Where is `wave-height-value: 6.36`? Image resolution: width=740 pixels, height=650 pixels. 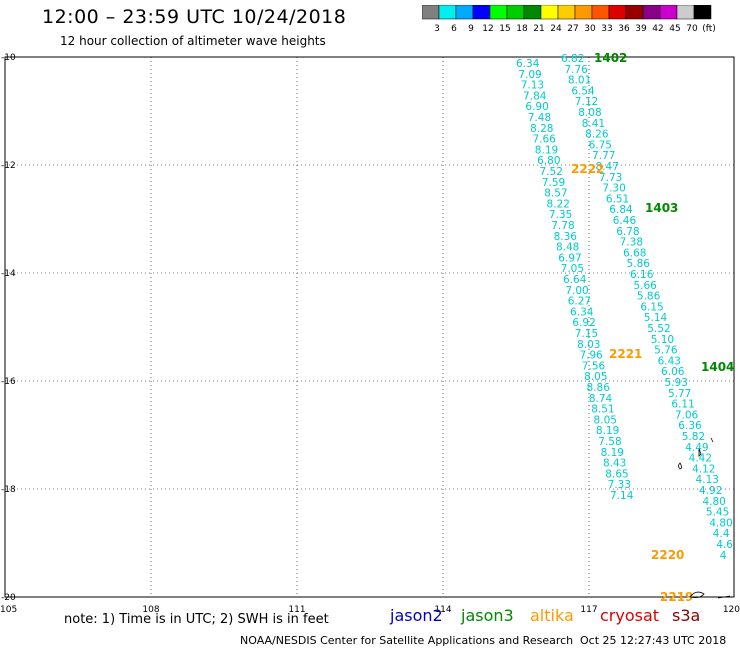 wave-height-value: 6.36 is located at coordinates (690, 426).